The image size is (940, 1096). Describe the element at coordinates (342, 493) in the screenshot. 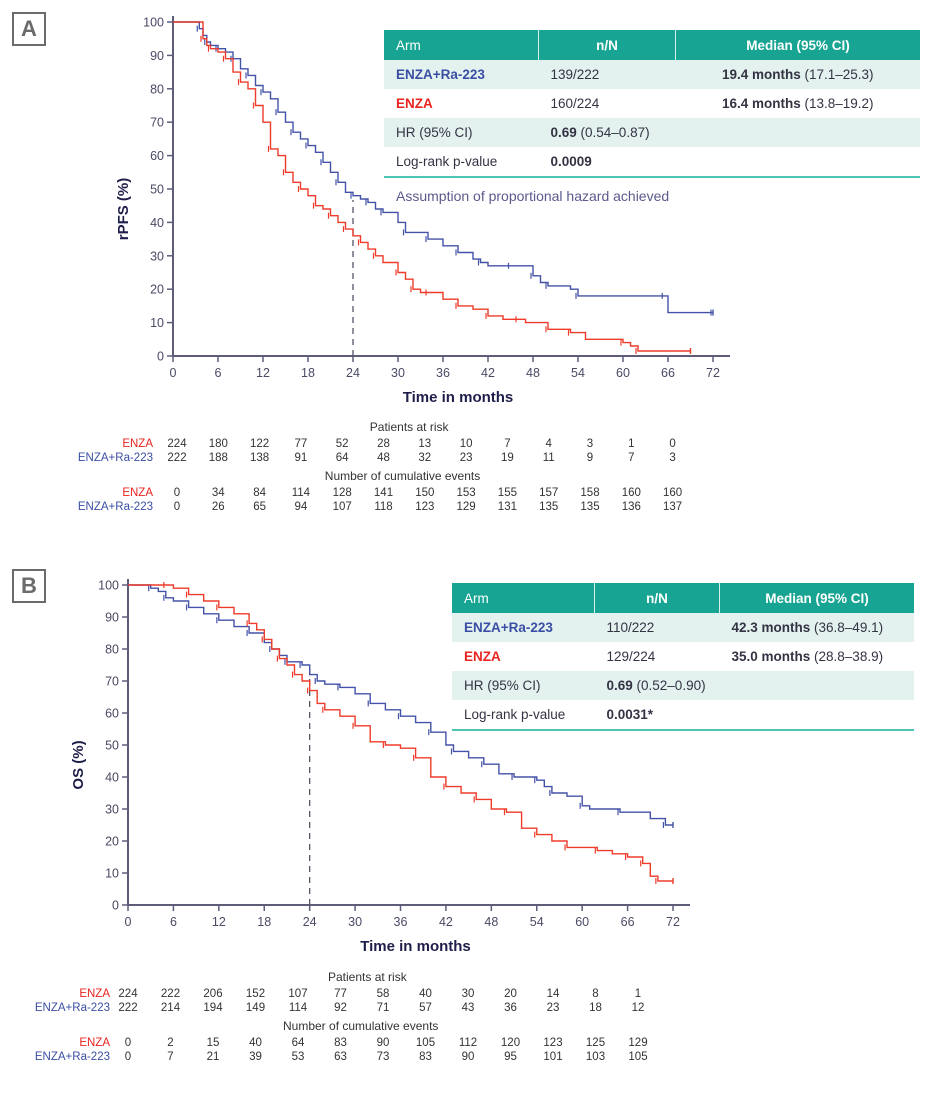

I see `cumulative-events-value: 128` at that location.